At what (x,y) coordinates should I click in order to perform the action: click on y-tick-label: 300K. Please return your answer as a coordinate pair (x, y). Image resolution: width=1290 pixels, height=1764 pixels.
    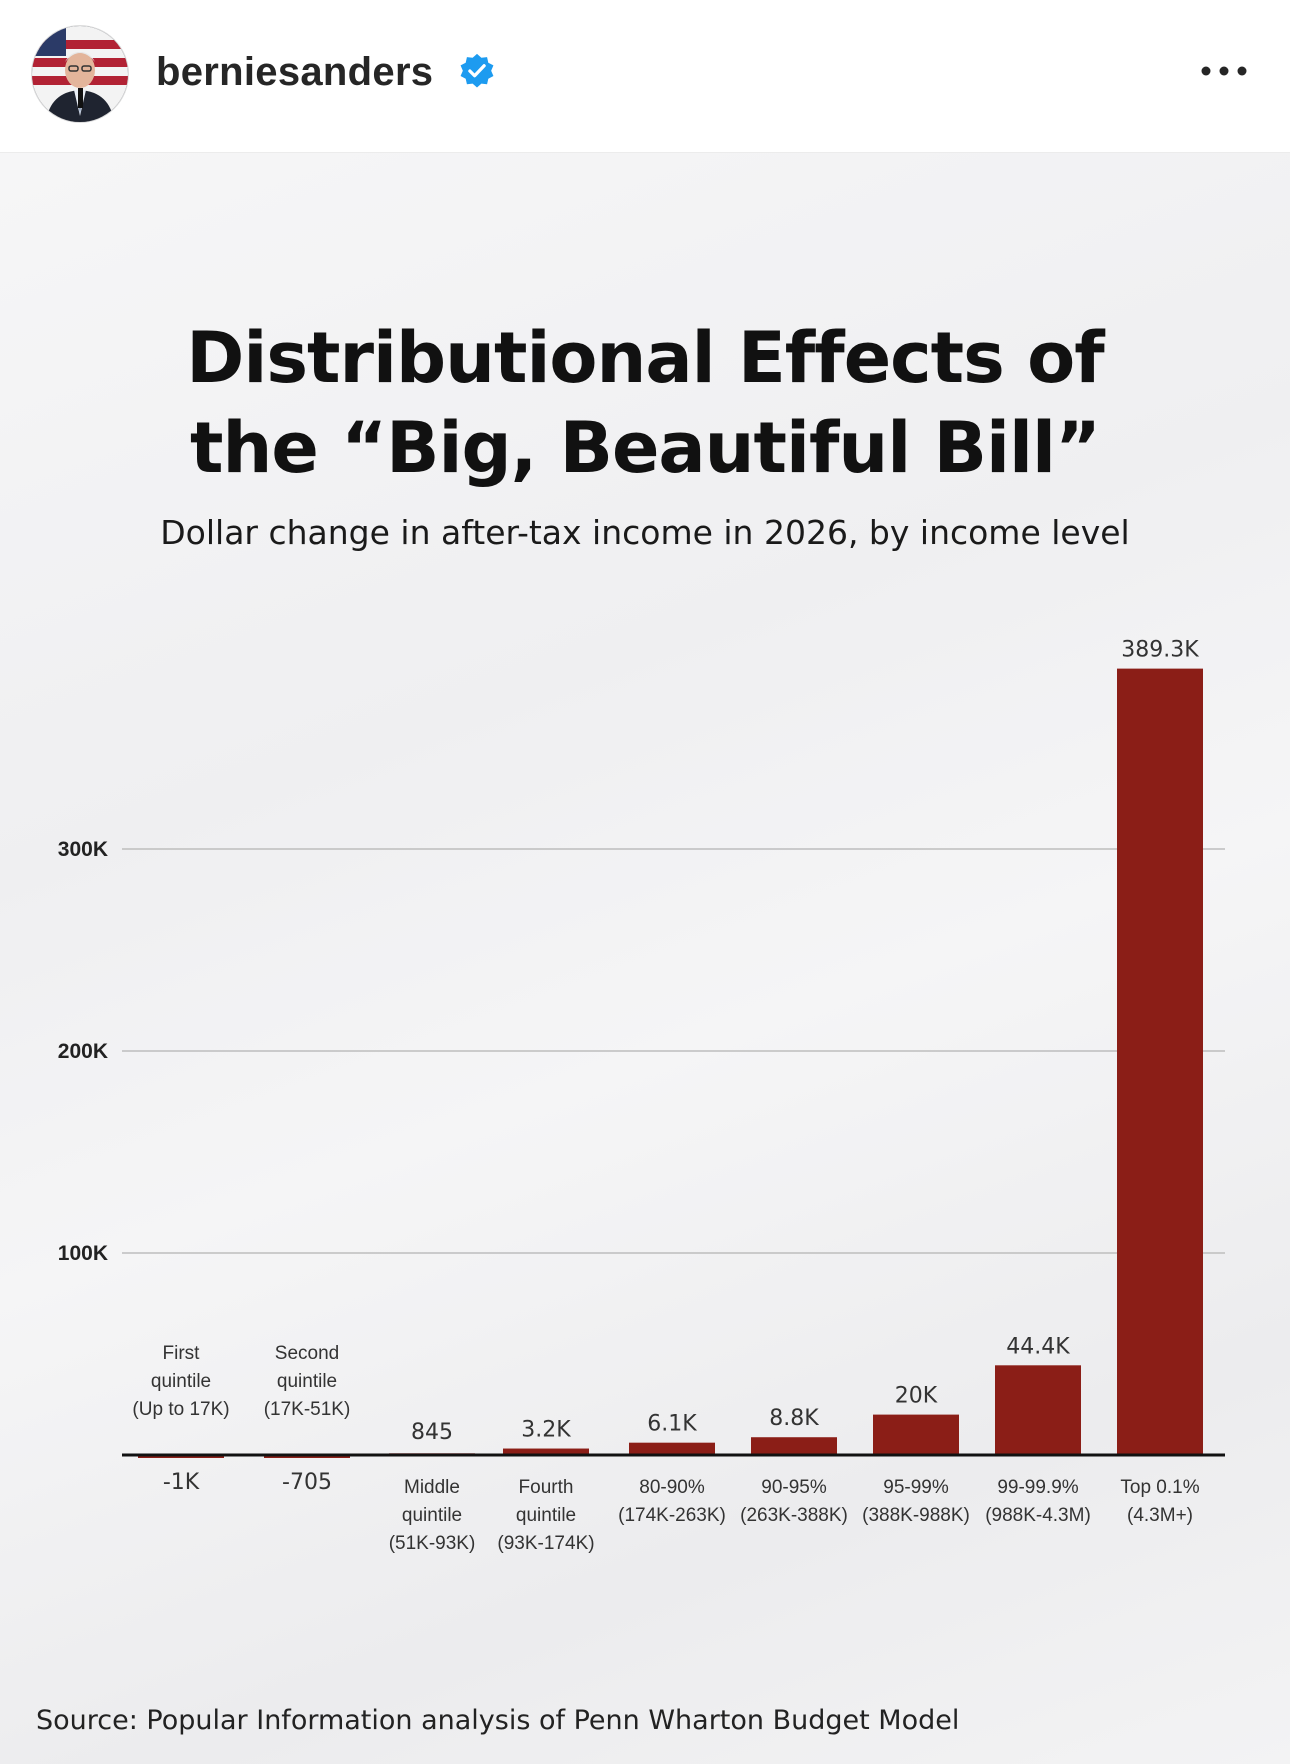
    Looking at the image, I should click on (83, 849).